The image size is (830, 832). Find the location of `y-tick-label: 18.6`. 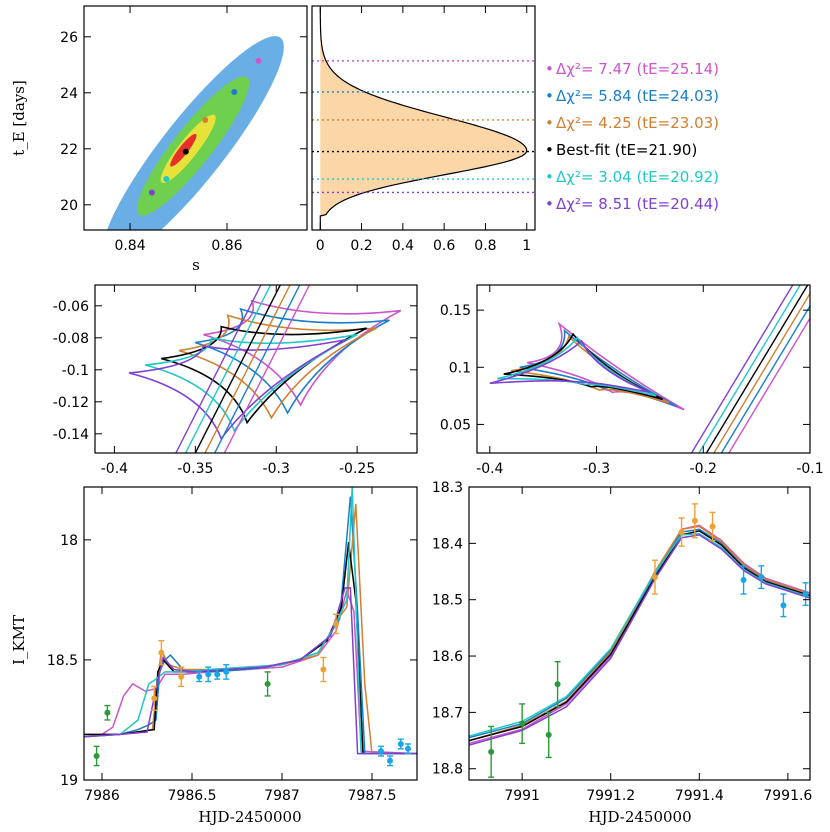

y-tick-label: 18.6 is located at coordinates (447, 657).